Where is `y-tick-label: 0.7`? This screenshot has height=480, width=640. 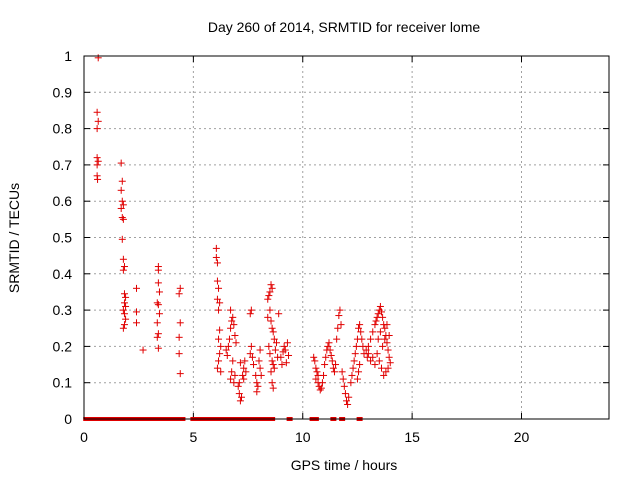
y-tick-label: 0.7 is located at coordinates (63, 165).